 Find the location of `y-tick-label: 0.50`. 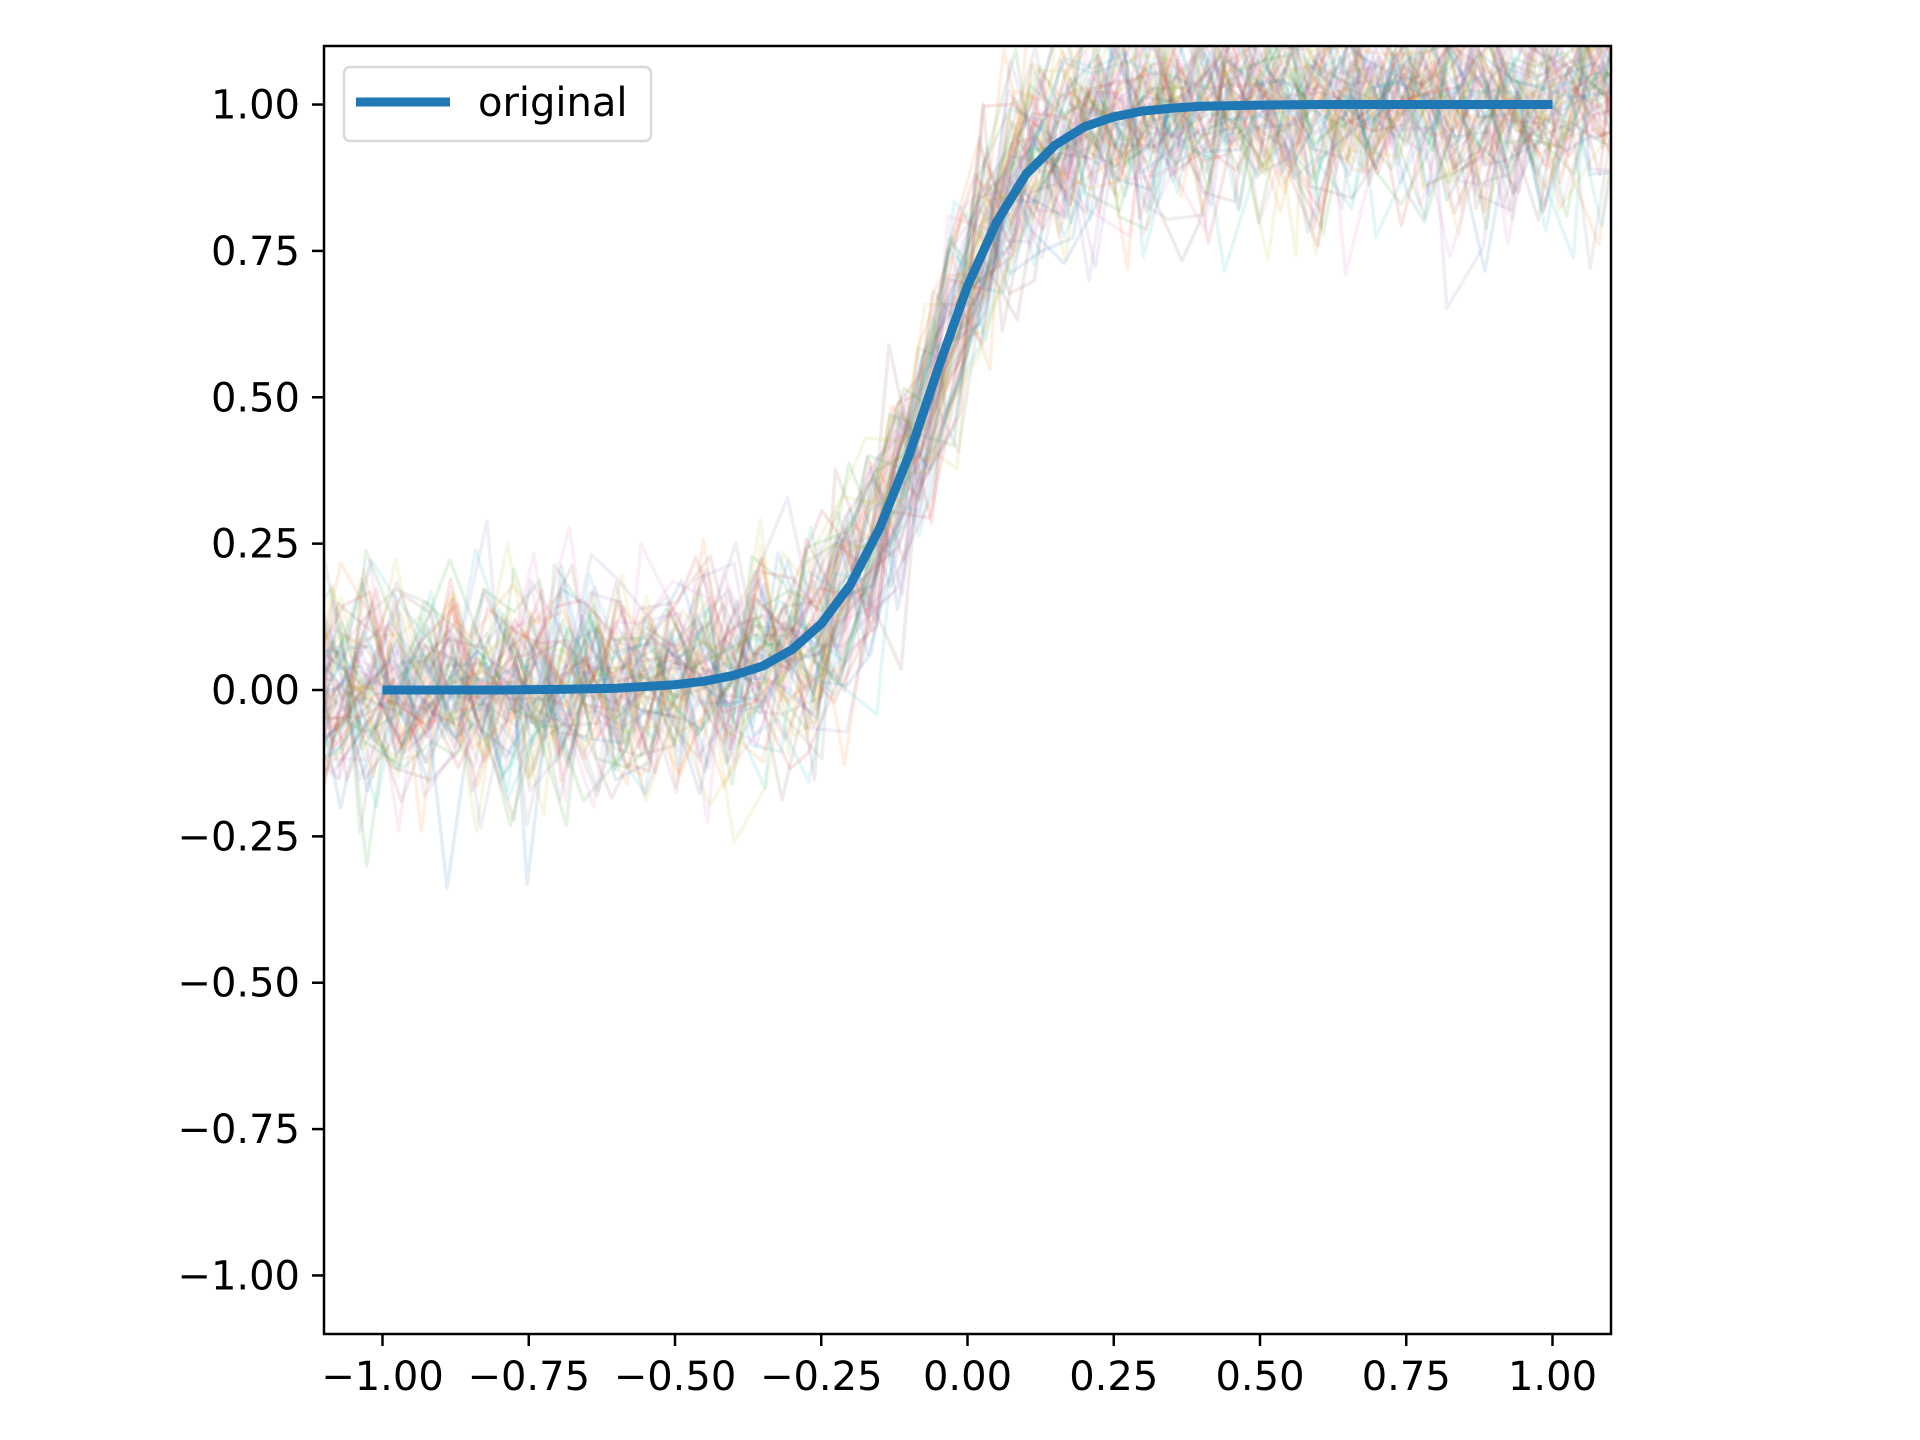

y-tick-label: 0.50 is located at coordinates (255, 398).